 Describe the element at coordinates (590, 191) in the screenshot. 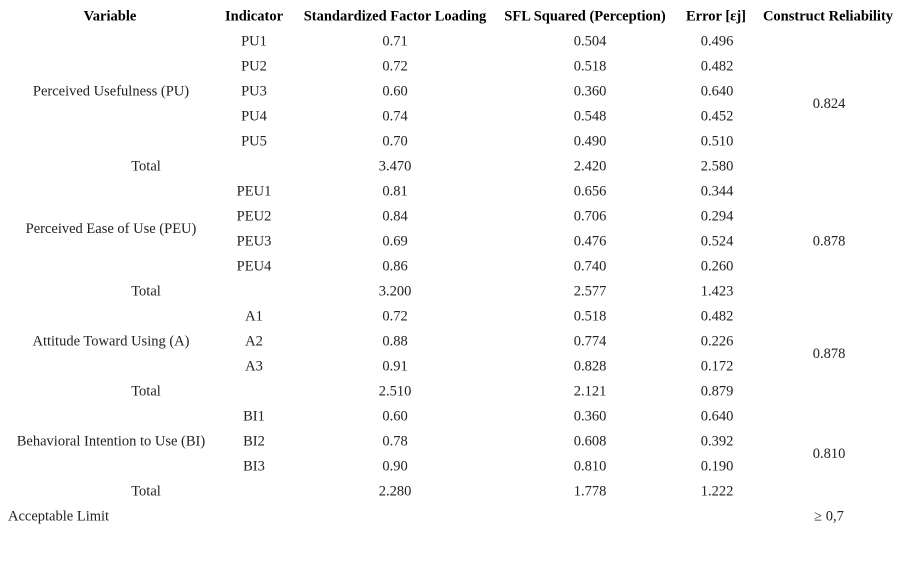

I see `cell: 0.656` at that location.